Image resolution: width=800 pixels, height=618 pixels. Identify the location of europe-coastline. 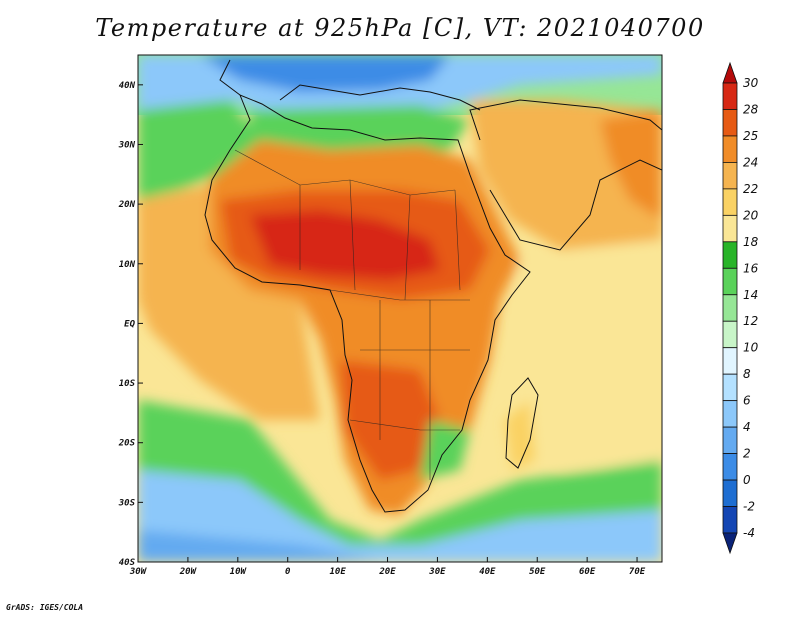
(350, 85).